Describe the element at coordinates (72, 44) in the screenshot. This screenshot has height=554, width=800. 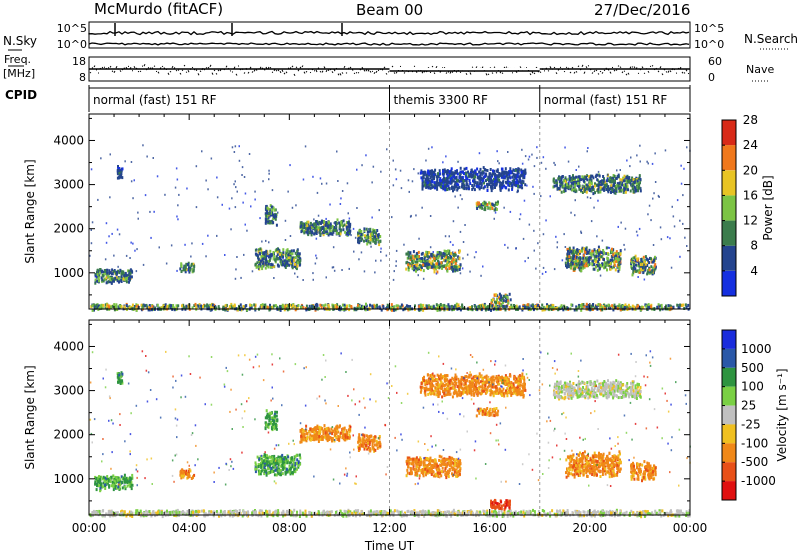
I see `nsky-tick-bottom: 10^0` at that location.